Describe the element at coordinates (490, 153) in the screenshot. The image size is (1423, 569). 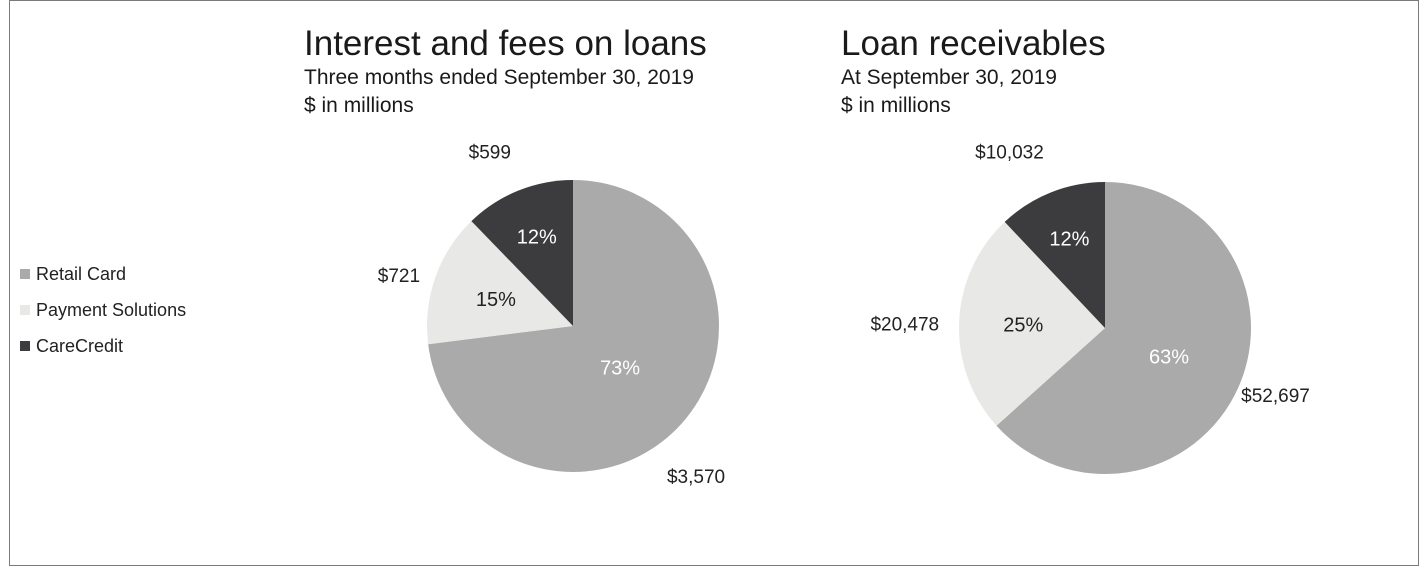
I see `pie-1-value-label-carecredit: $599` at that location.